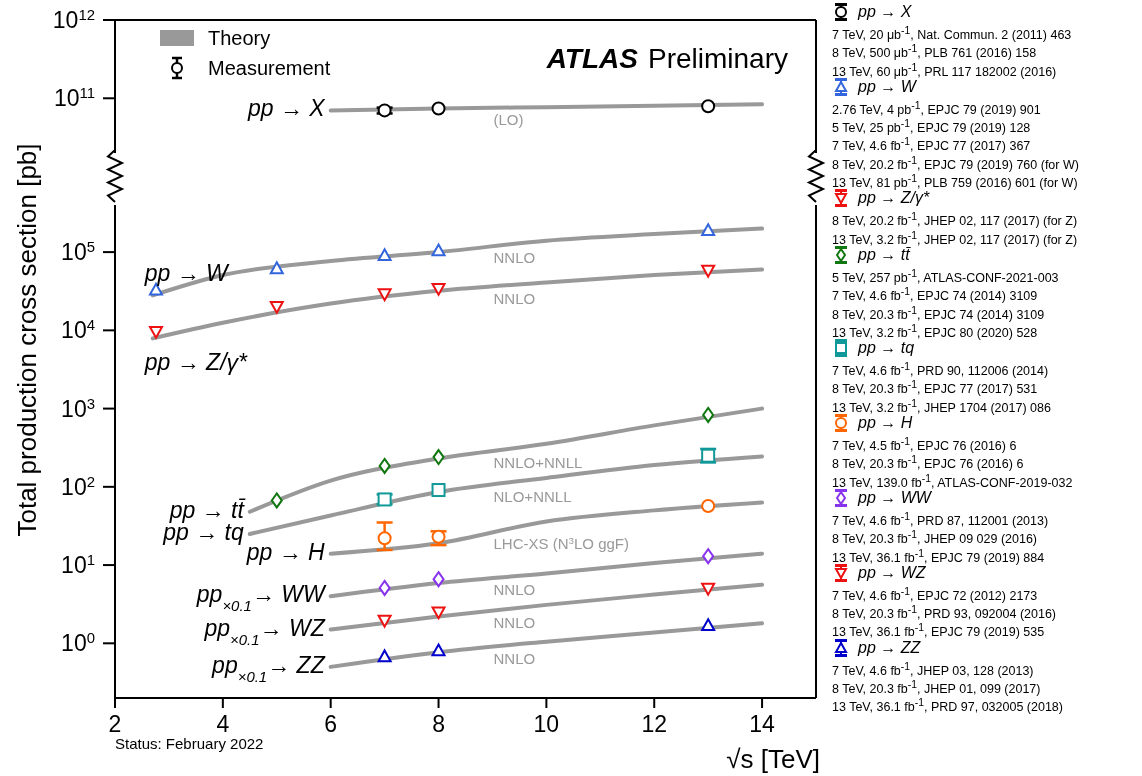 This screenshot has width=1142, height=776. What do you see at coordinates (239, 38) in the screenshot?
I see `annotation: Theory` at bounding box center [239, 38].